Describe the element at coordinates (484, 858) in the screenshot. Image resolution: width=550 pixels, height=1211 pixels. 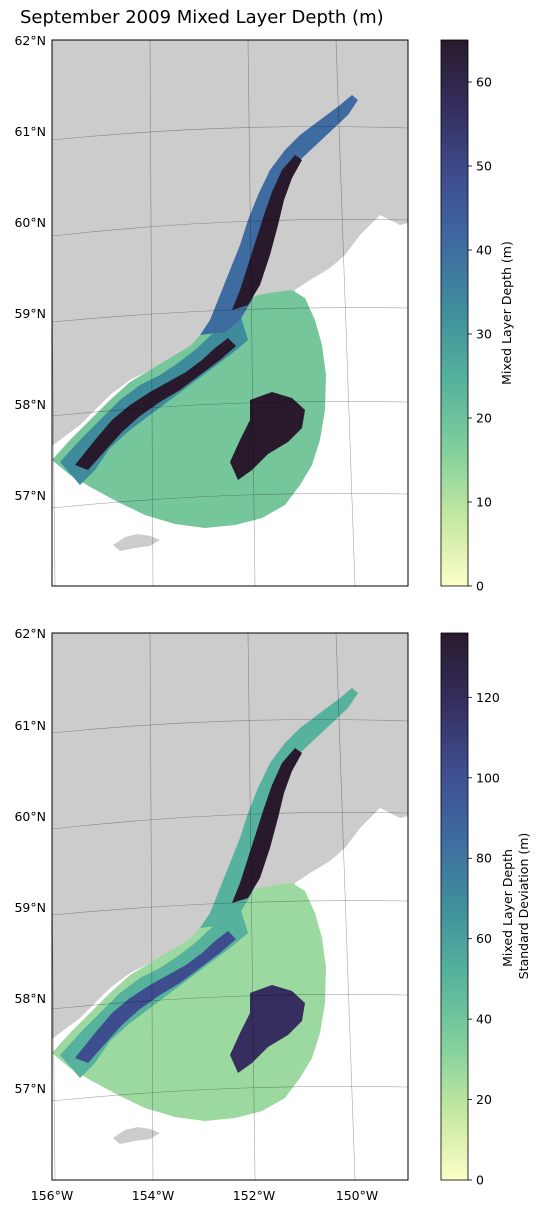
I see `colorbar-tick-label: 80` at that location.